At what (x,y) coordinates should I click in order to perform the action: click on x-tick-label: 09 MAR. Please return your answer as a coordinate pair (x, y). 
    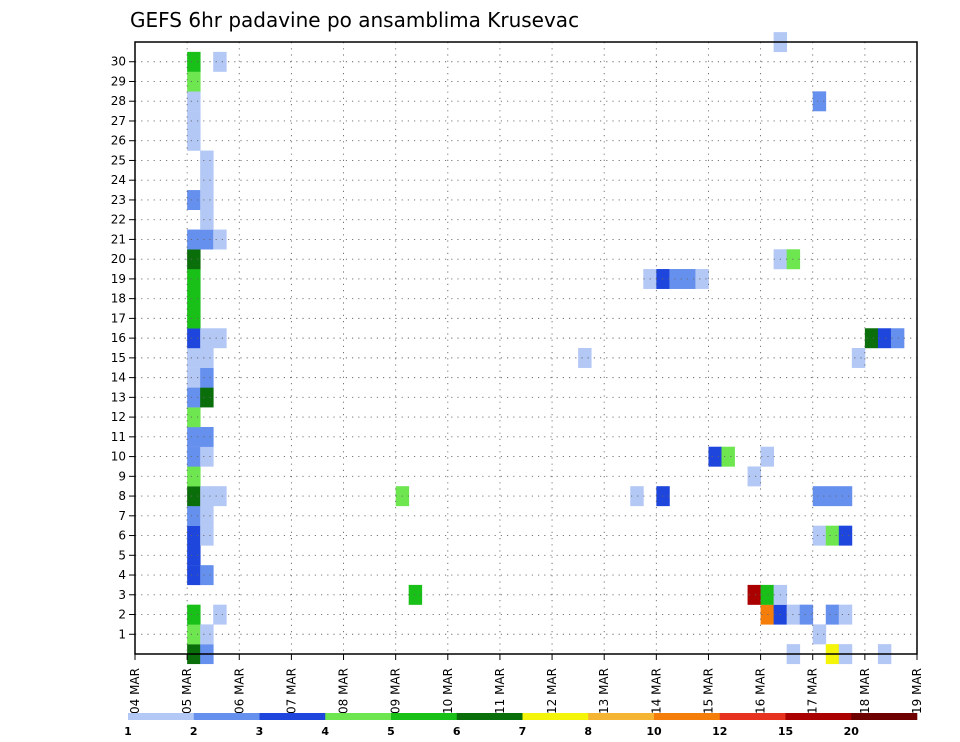
    Looking at the image, I should click on (396, 691).